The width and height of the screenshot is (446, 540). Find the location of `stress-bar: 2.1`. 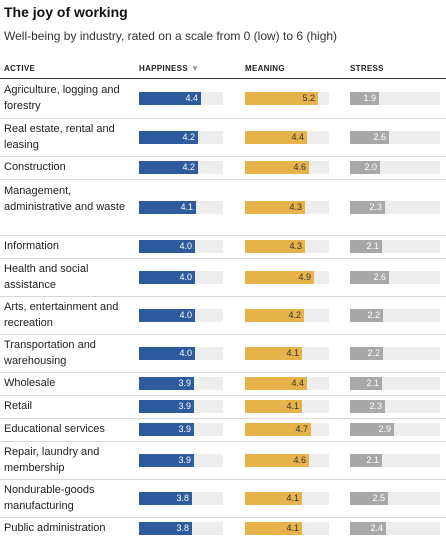

stress-bar: 2.1 is located at coordinates (366, 246).